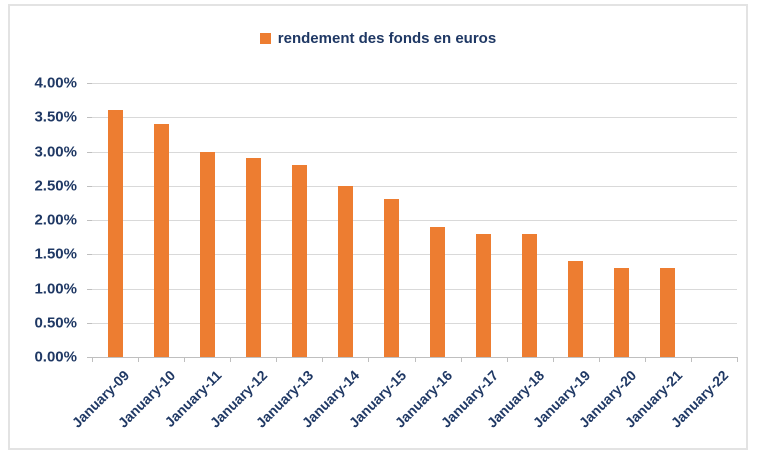  Describe the element at coordinates (55, 186) in the screenshot. I see `y-axis-tick-label: 2.50%` at that location.